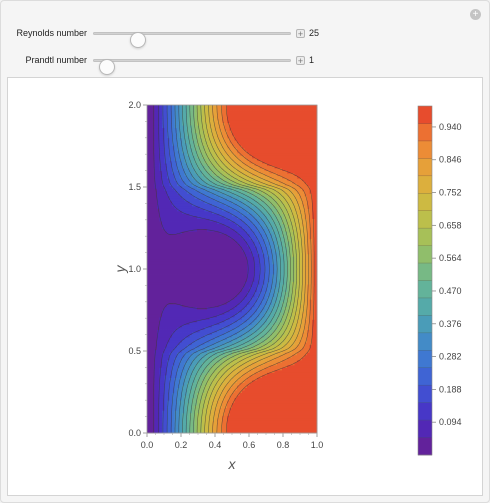 The height and width of the screenshot is (503, 490). I want to click on x-tick-label: 0.0, so click(147, 445).